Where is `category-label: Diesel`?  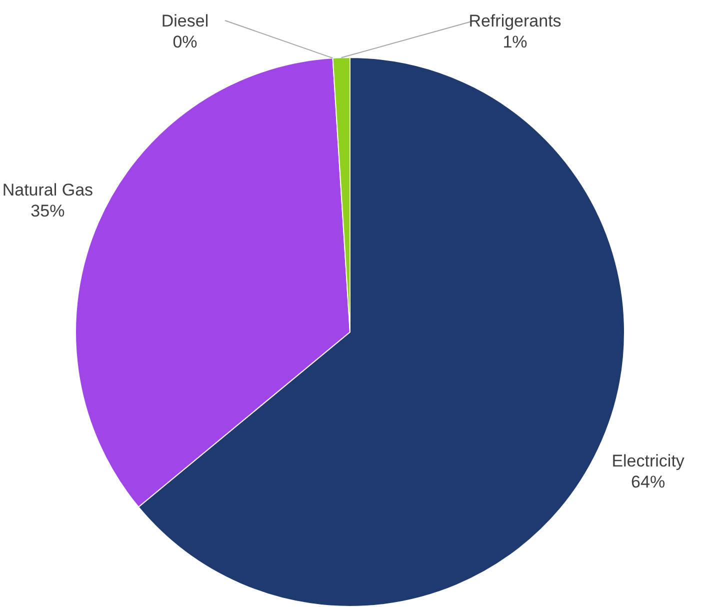 category-label: Diesel is located at coordinates (185, 21).